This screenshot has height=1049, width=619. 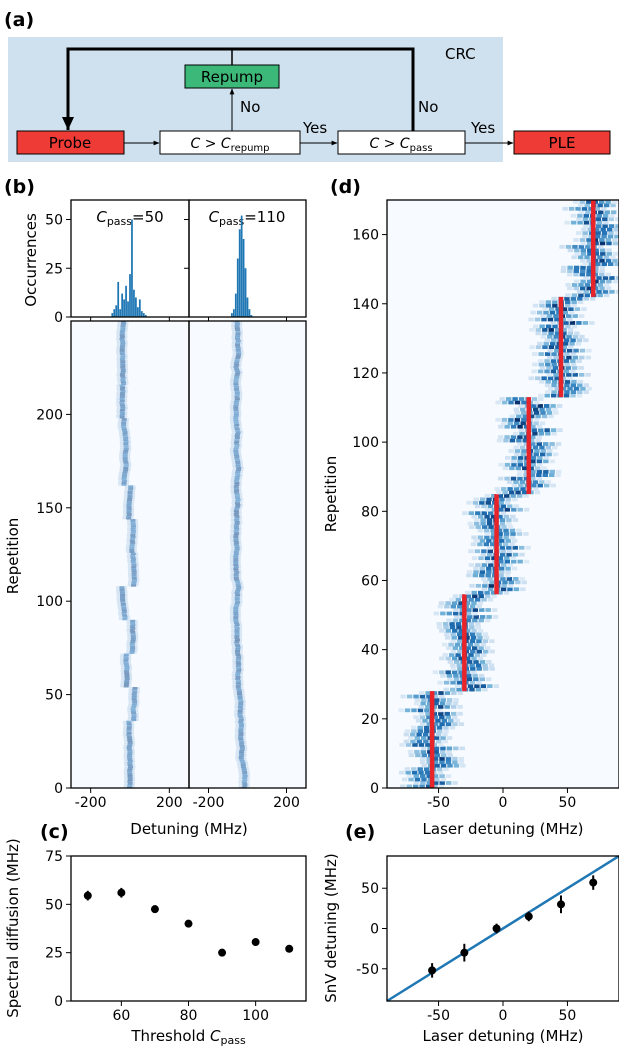 I want to click on repump-box, so click(x=232, y=76).